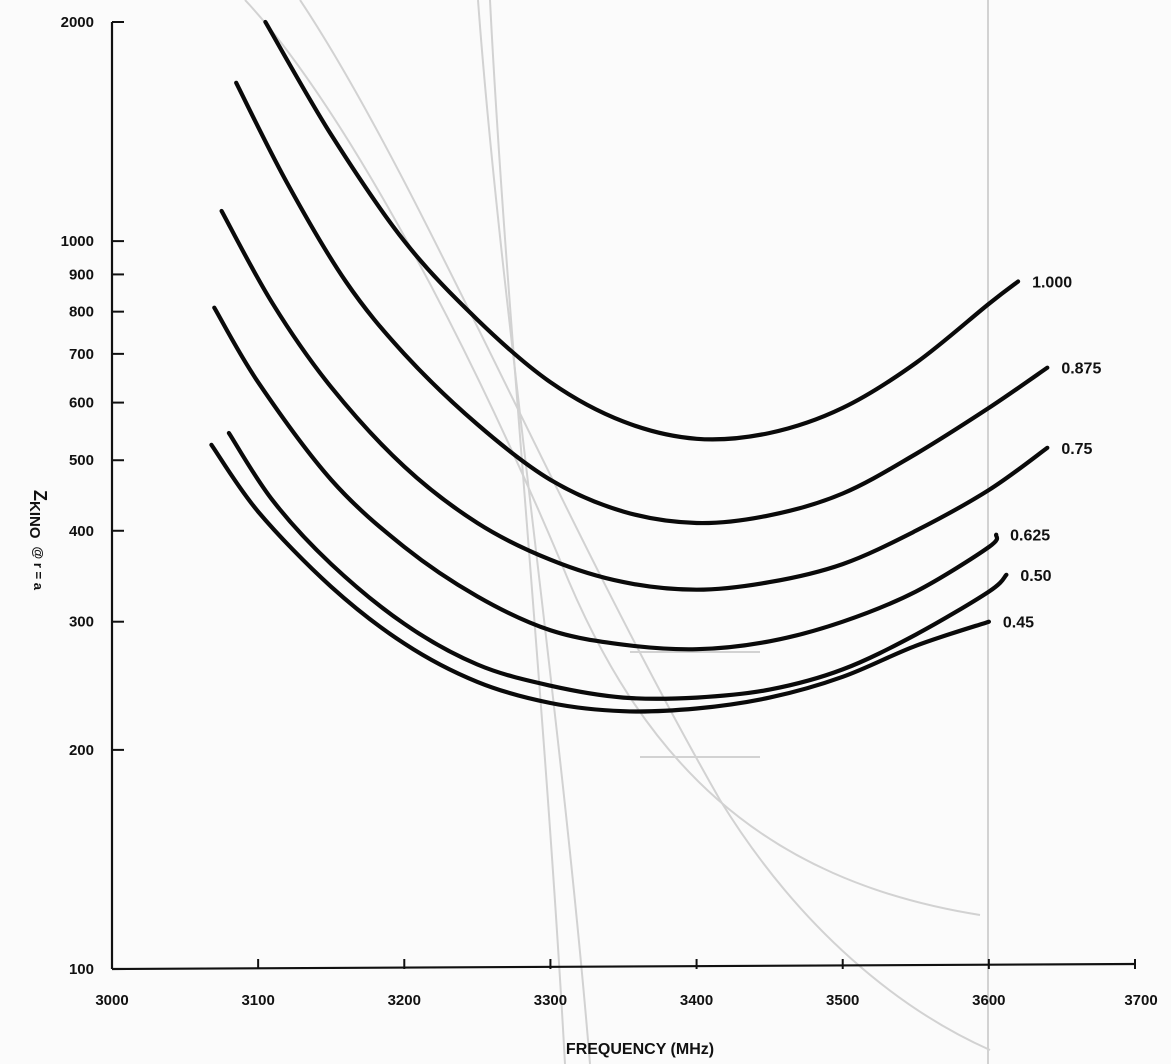  I want to click on x-tick-label: 3000, so click(111, 1000).